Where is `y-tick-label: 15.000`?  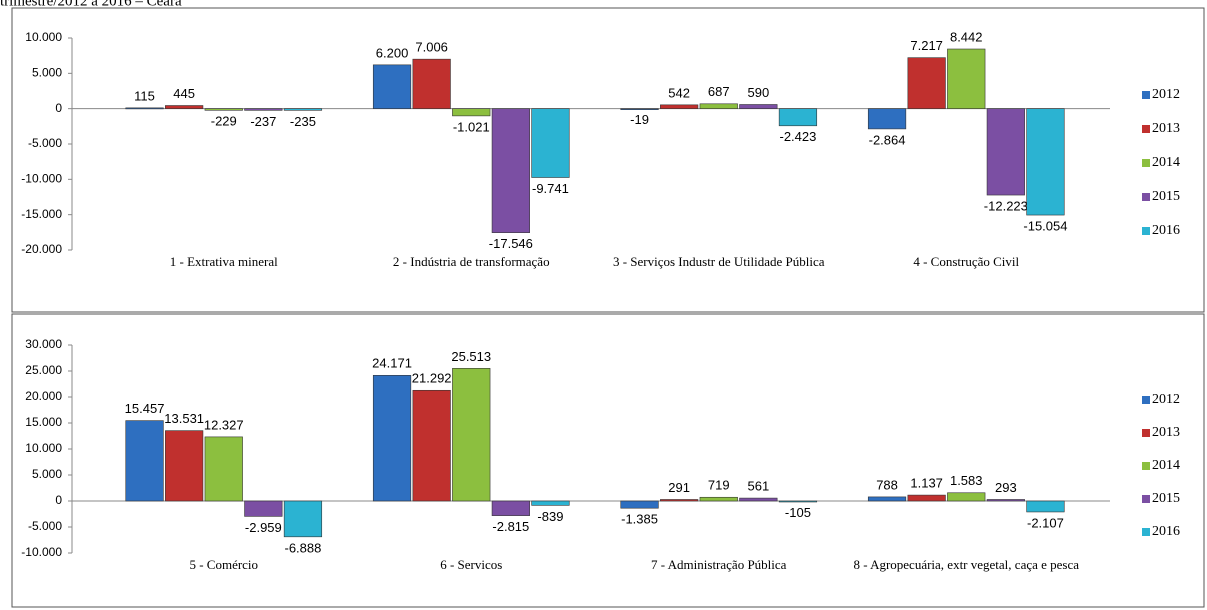
y-tick-label: 15.000 is located at coordinates (43, 422).